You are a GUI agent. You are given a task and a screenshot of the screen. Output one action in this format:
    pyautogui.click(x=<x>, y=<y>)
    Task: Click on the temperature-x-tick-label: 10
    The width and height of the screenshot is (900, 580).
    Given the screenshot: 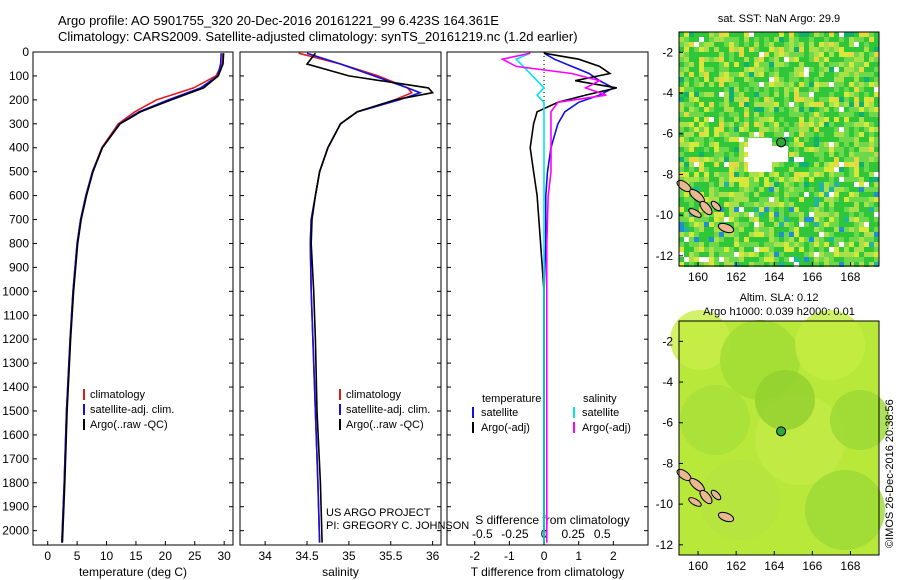 What is the action you would take?
    pyautogui.click(x=107, y=556)
    